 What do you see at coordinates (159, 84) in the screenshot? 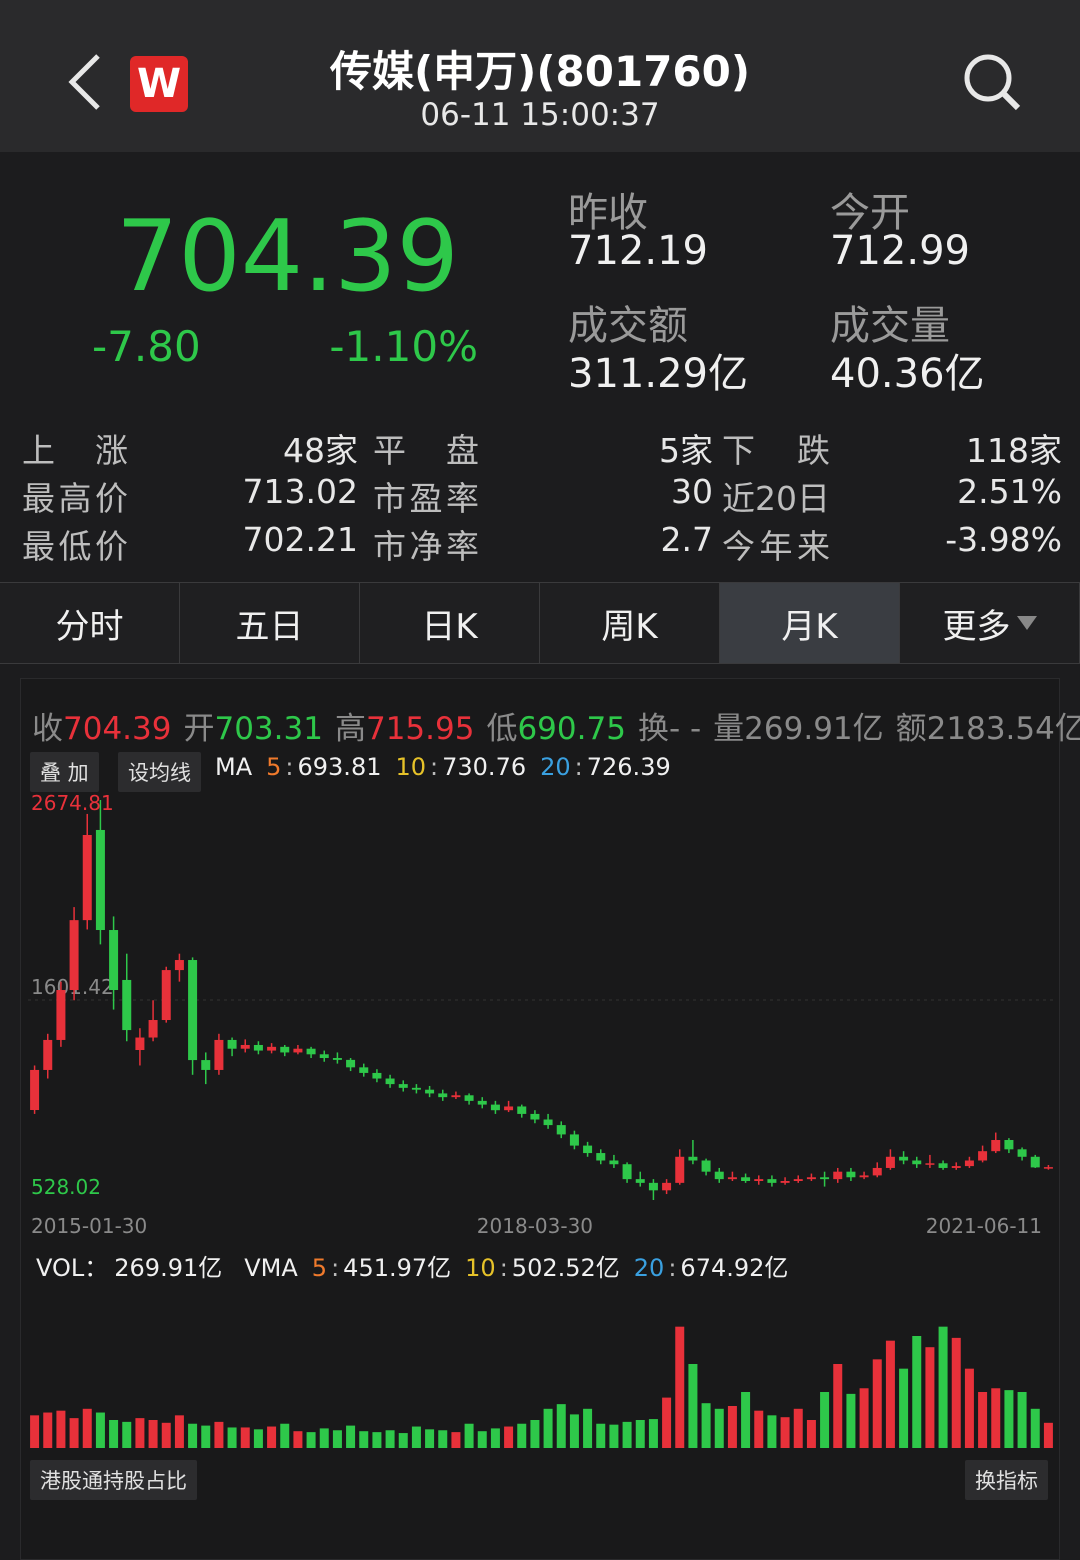
I see `app-logo: W` at bounding box center [159, 84].